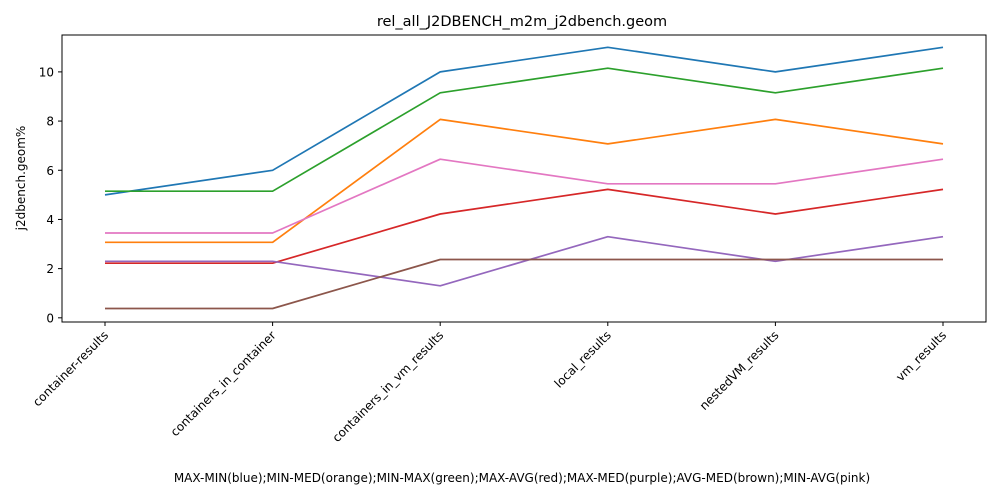  What do you see at coordinates (50, 171) in the screenshot?
I see `y-tick-label: 6` at bounding box center [50, 171].